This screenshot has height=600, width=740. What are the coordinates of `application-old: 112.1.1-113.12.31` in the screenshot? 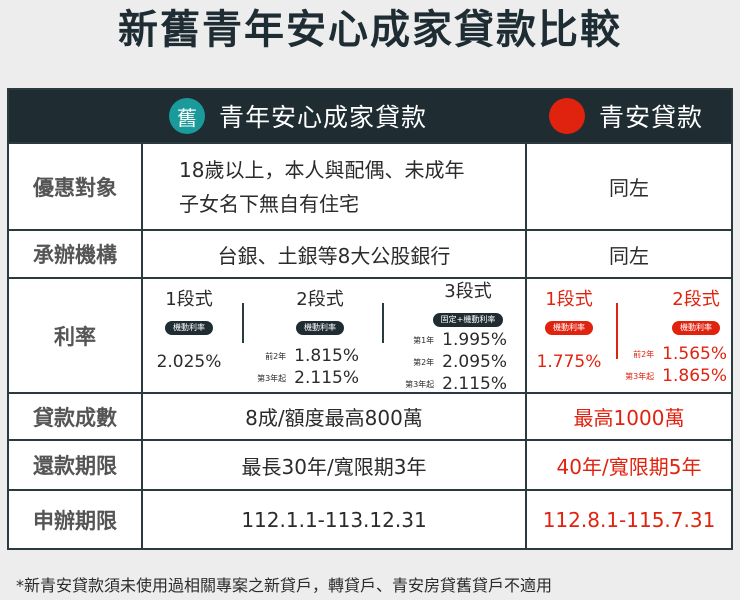 It's located at (335, 519).